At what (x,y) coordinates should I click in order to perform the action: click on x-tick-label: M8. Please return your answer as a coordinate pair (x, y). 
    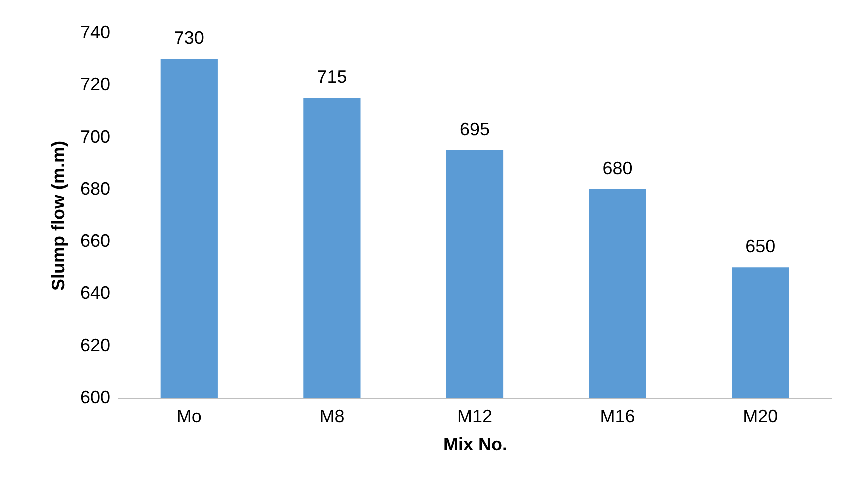
    Looking at the image, I should click on (332, 416).